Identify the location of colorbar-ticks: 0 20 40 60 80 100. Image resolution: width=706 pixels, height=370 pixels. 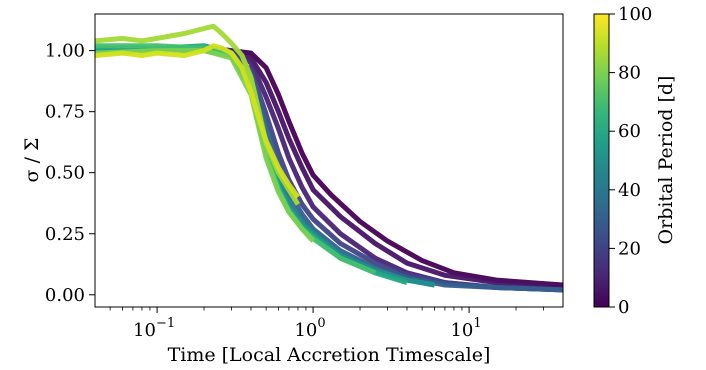
(630, 161).